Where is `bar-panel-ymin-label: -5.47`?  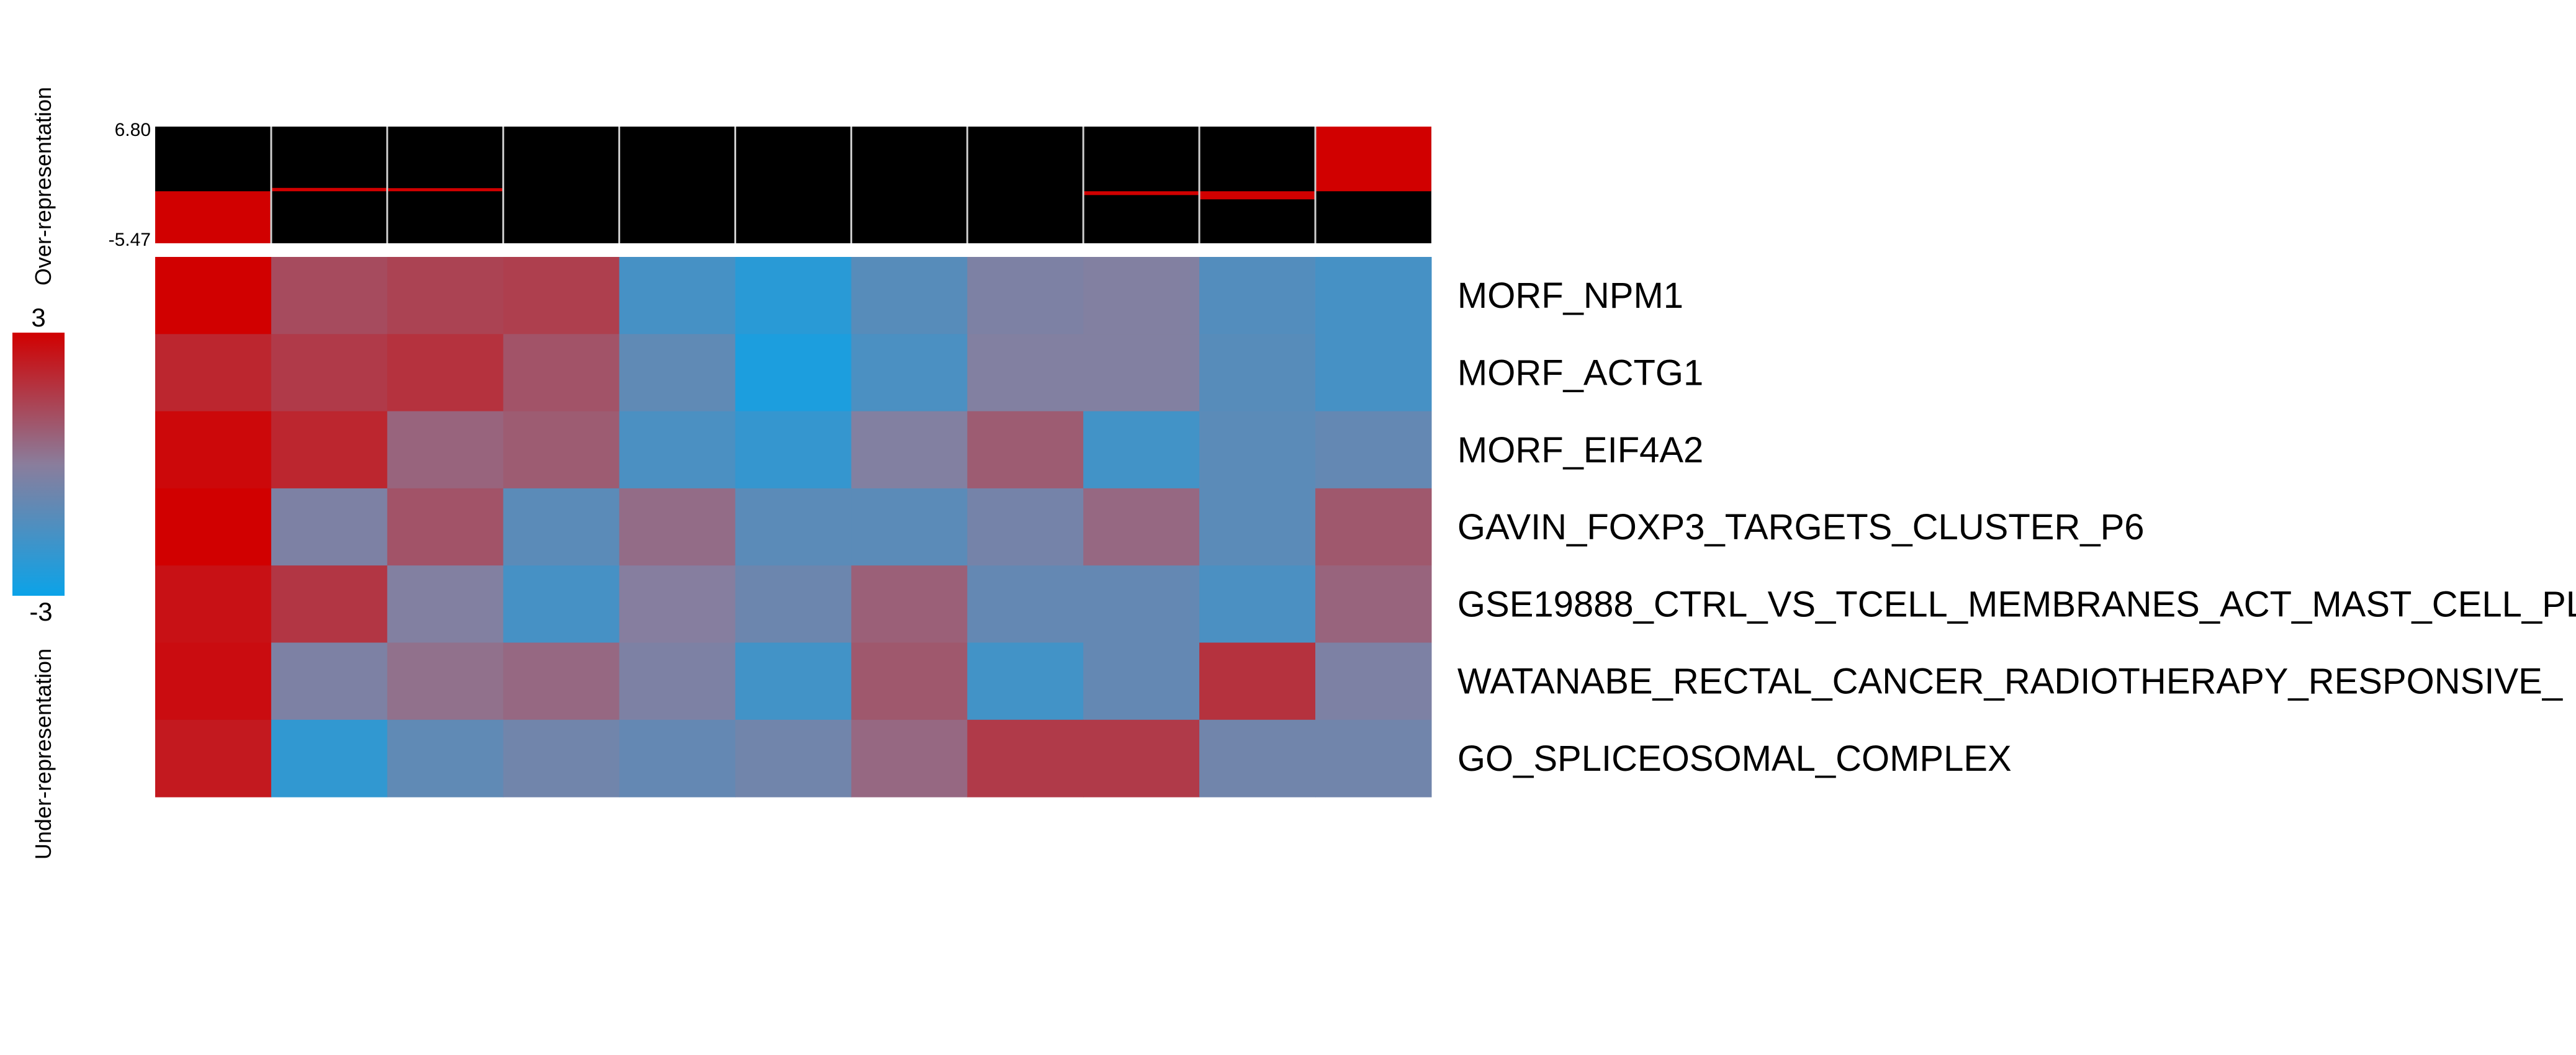 bar-panel-ymin-label: -5.47 is located at coordinates (130, 240).